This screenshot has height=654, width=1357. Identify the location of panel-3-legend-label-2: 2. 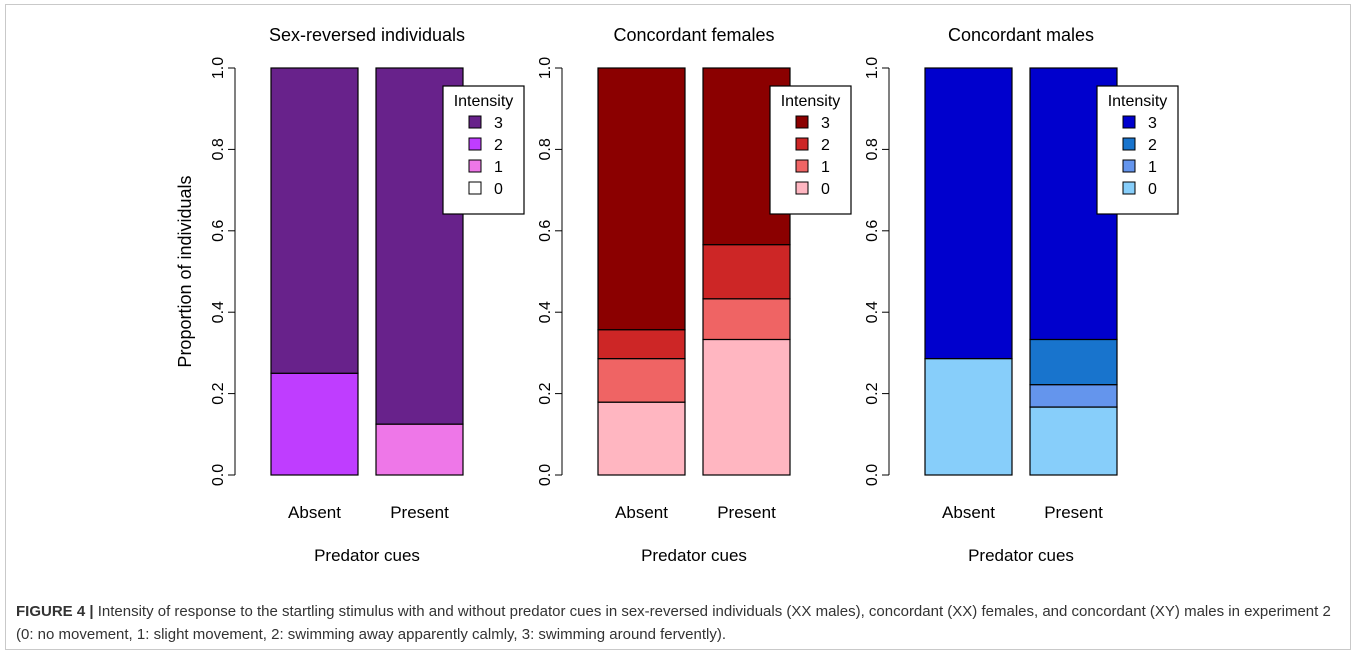
(1152, 145).